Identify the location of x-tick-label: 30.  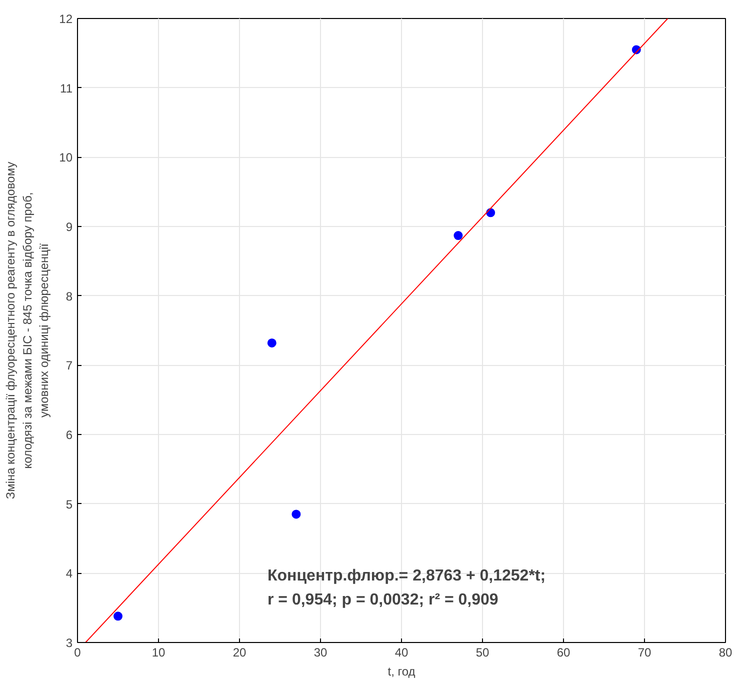
(321, 653).